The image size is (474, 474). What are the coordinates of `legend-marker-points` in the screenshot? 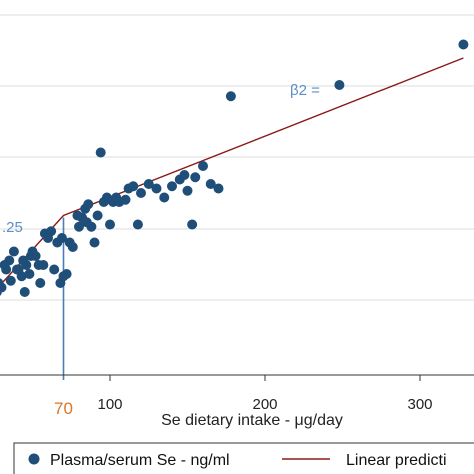 It's located at (34, 459).